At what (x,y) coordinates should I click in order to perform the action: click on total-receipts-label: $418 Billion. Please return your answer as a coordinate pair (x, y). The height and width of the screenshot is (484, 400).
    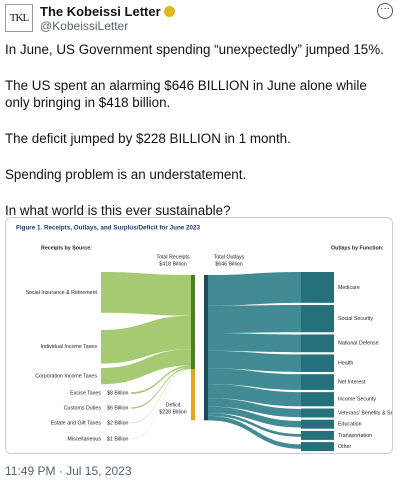
    Looking at the image, I should click on (172, 264).